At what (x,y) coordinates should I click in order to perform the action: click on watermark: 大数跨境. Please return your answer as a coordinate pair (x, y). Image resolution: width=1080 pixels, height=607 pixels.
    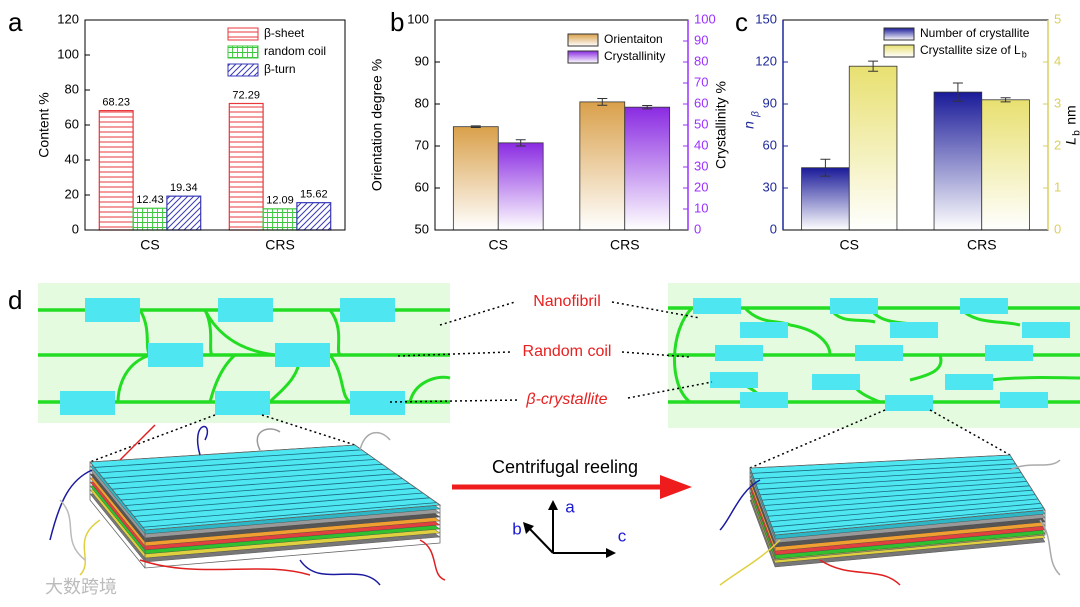
    Looking at the image, I should click on (81, 587).